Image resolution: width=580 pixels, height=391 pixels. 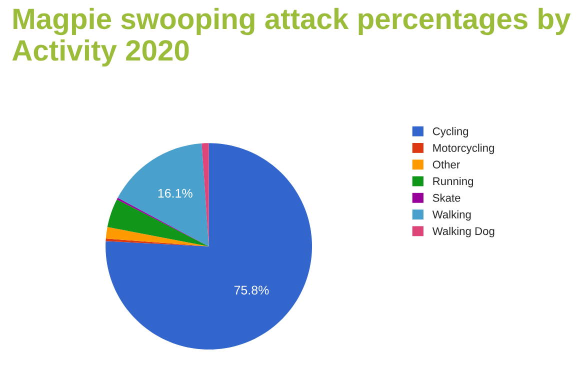 What do you see at coordinates (463, 149) in the screenshot?
I see `legend-label: Motorcycling` at bounding box center [463, 149].